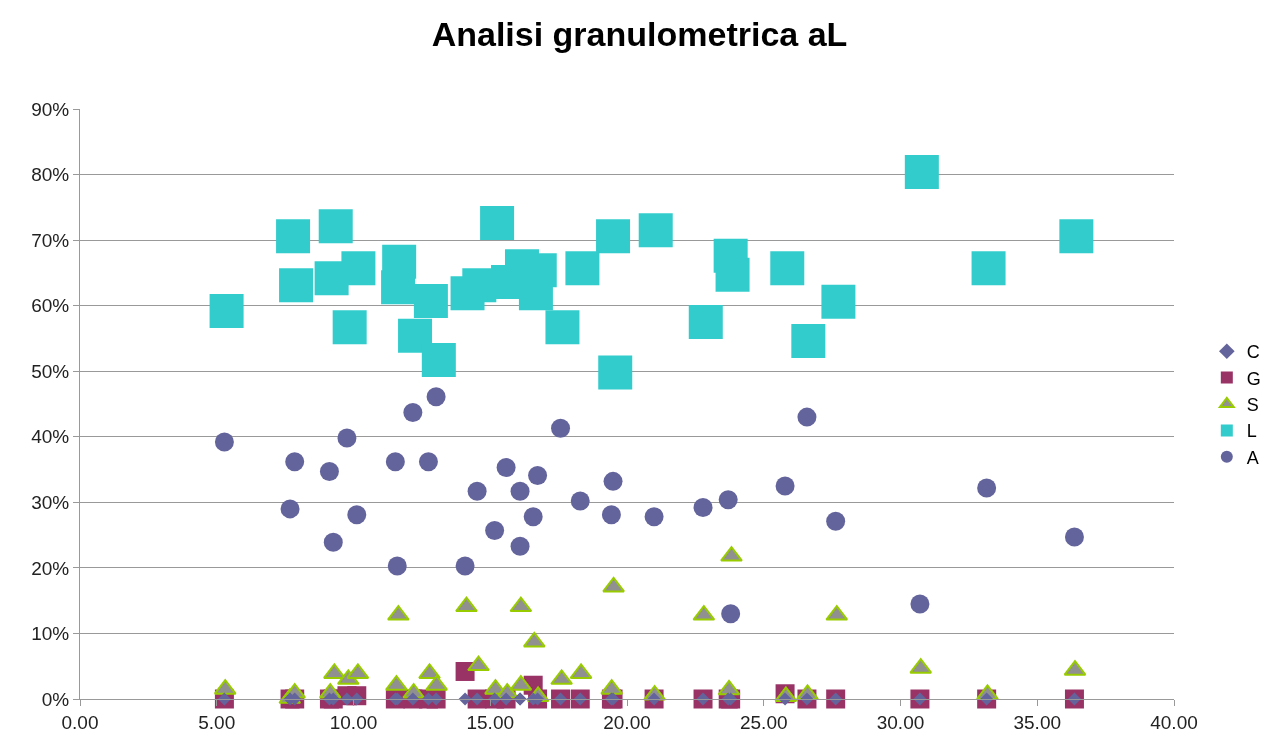 The width and height of the screenshot is (1279, 753). I want to click on legend-label: A, so click(1252, 457).